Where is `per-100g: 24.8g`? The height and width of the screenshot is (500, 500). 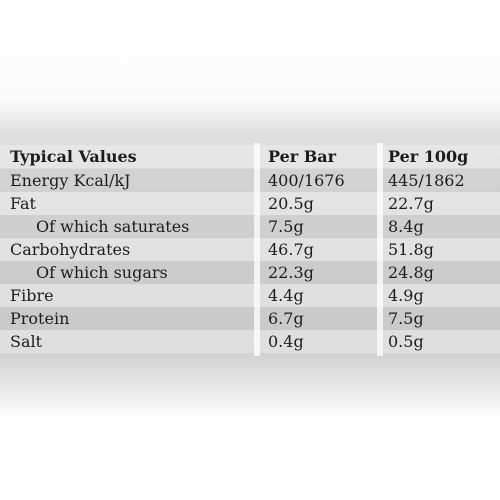 per-100g: 24.8g is located at coordinates (411, 272).